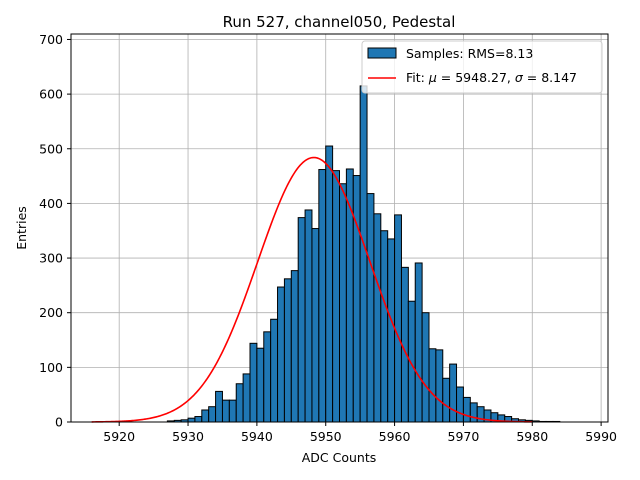 The image size is (640, 480). Describe the element at coordinates (360, 433) in the screenshot. I see `x-axis-ticks: 5920 5930 5940 5950 5960 5970 5980 5990` at that location.